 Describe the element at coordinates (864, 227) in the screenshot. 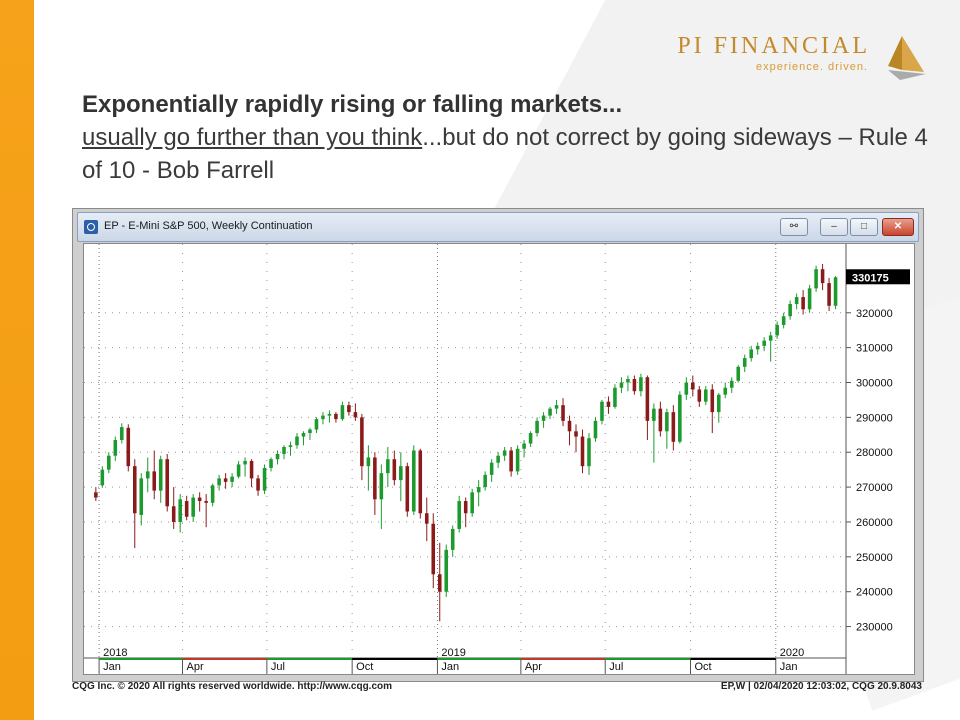

I see `maximize-button: □` at that location.